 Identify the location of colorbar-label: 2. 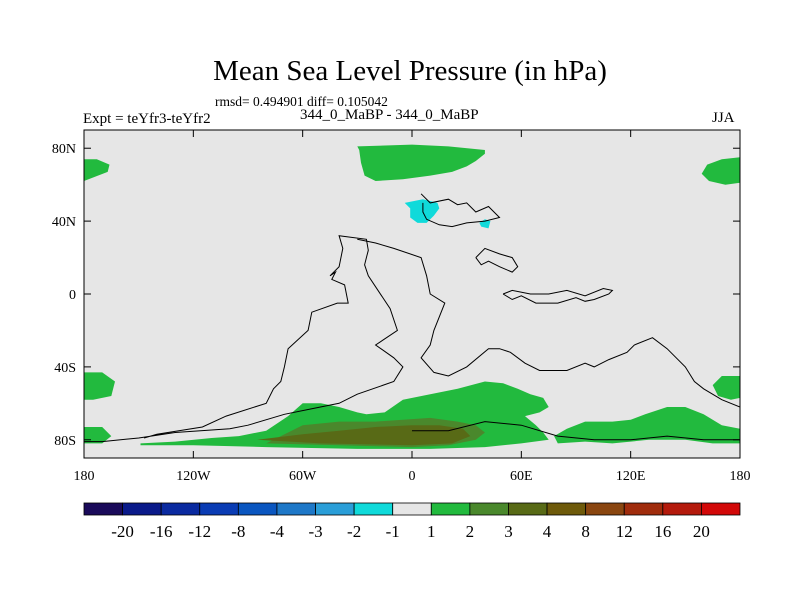
(470, 531).